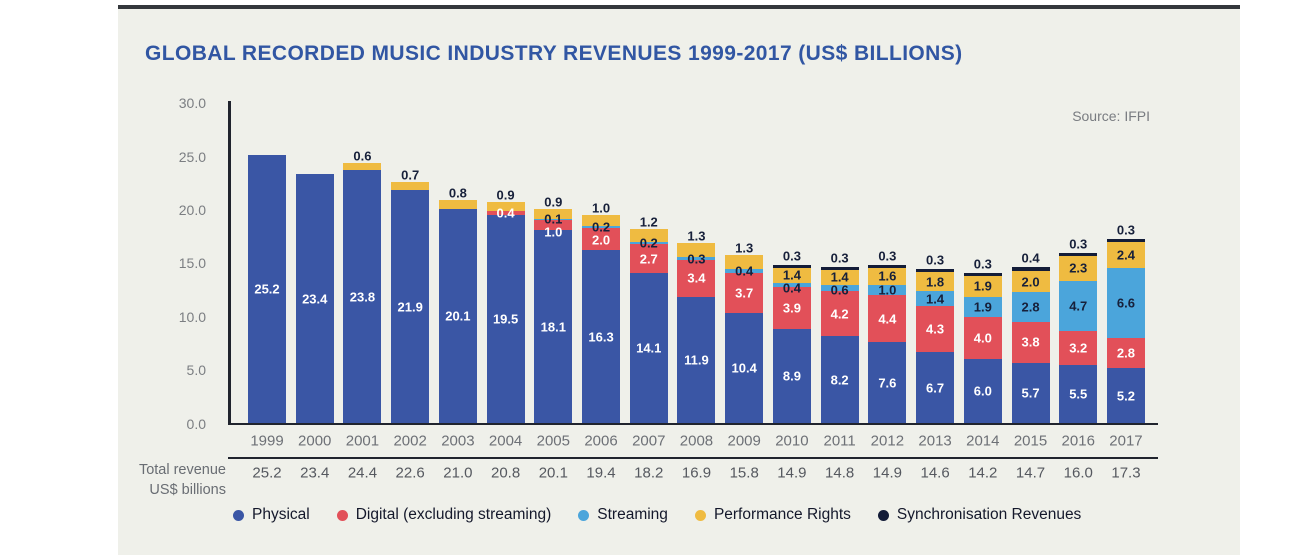 The height and width of the screenshot is (555, 1296). Describe the element at coordinates (744, 261) in the screenshot. I see `bar-segment-performance-rights-2009` at that location.